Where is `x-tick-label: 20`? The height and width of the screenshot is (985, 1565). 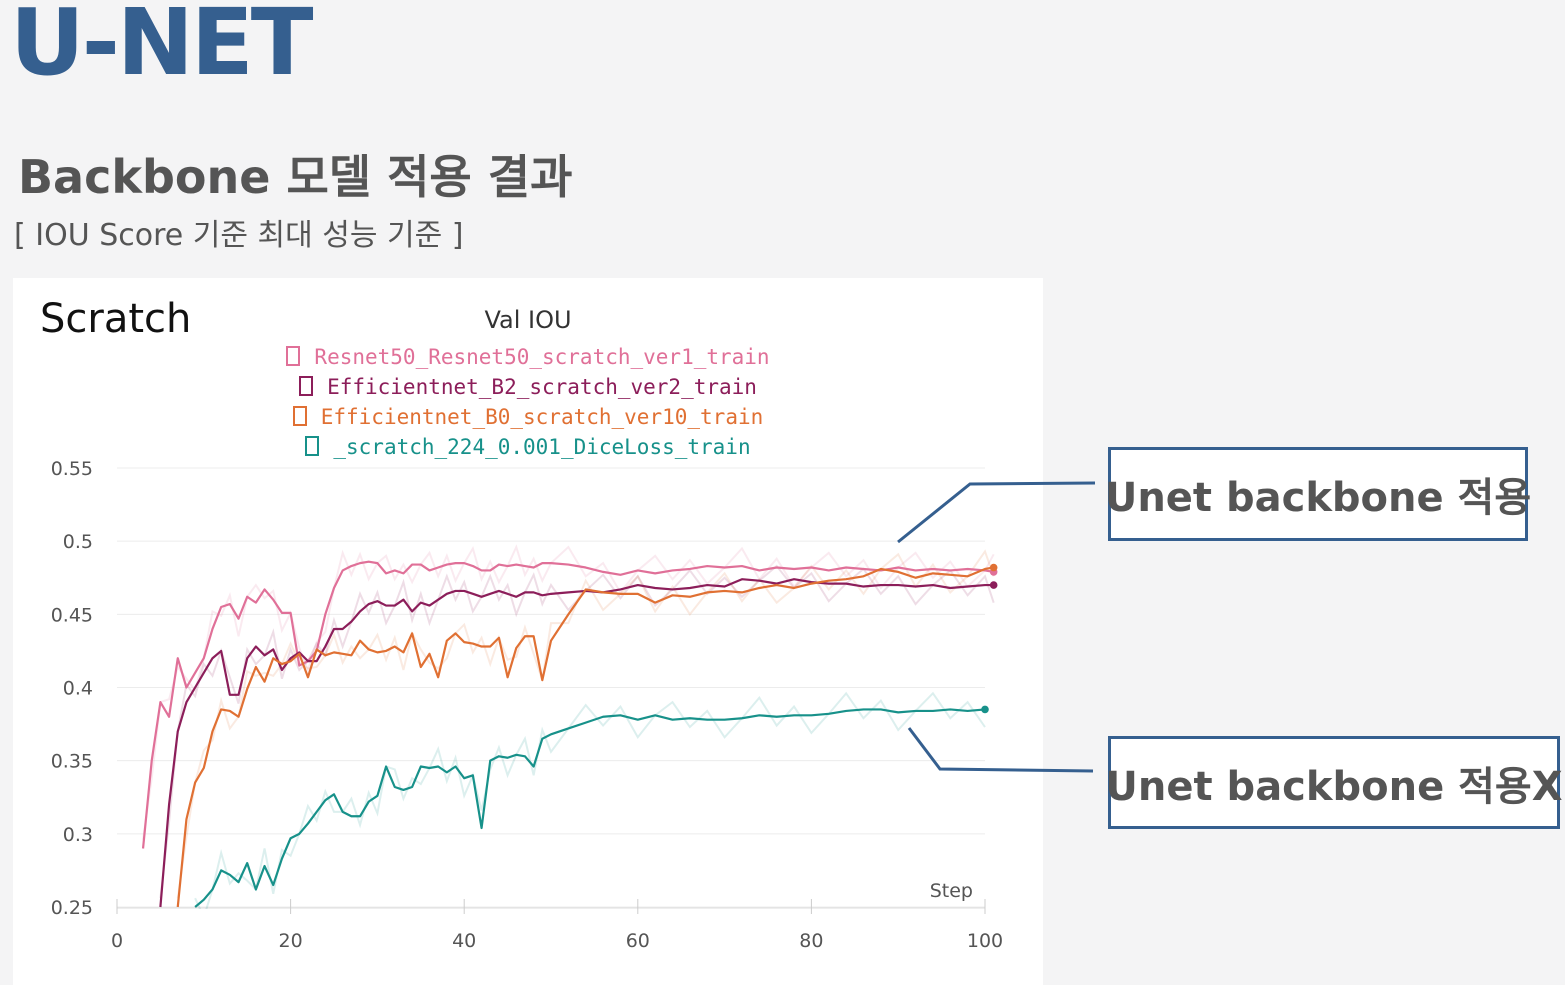
x-tick-label: 20 is located at coordinates (291, 941).